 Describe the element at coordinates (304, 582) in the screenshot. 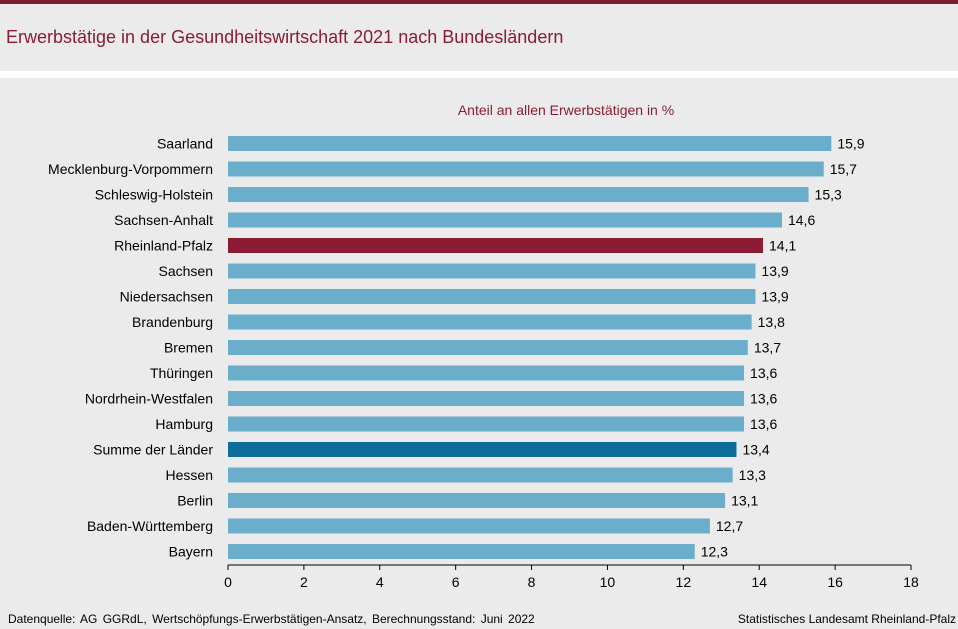

I see `x-tick-label: 2` at that location.